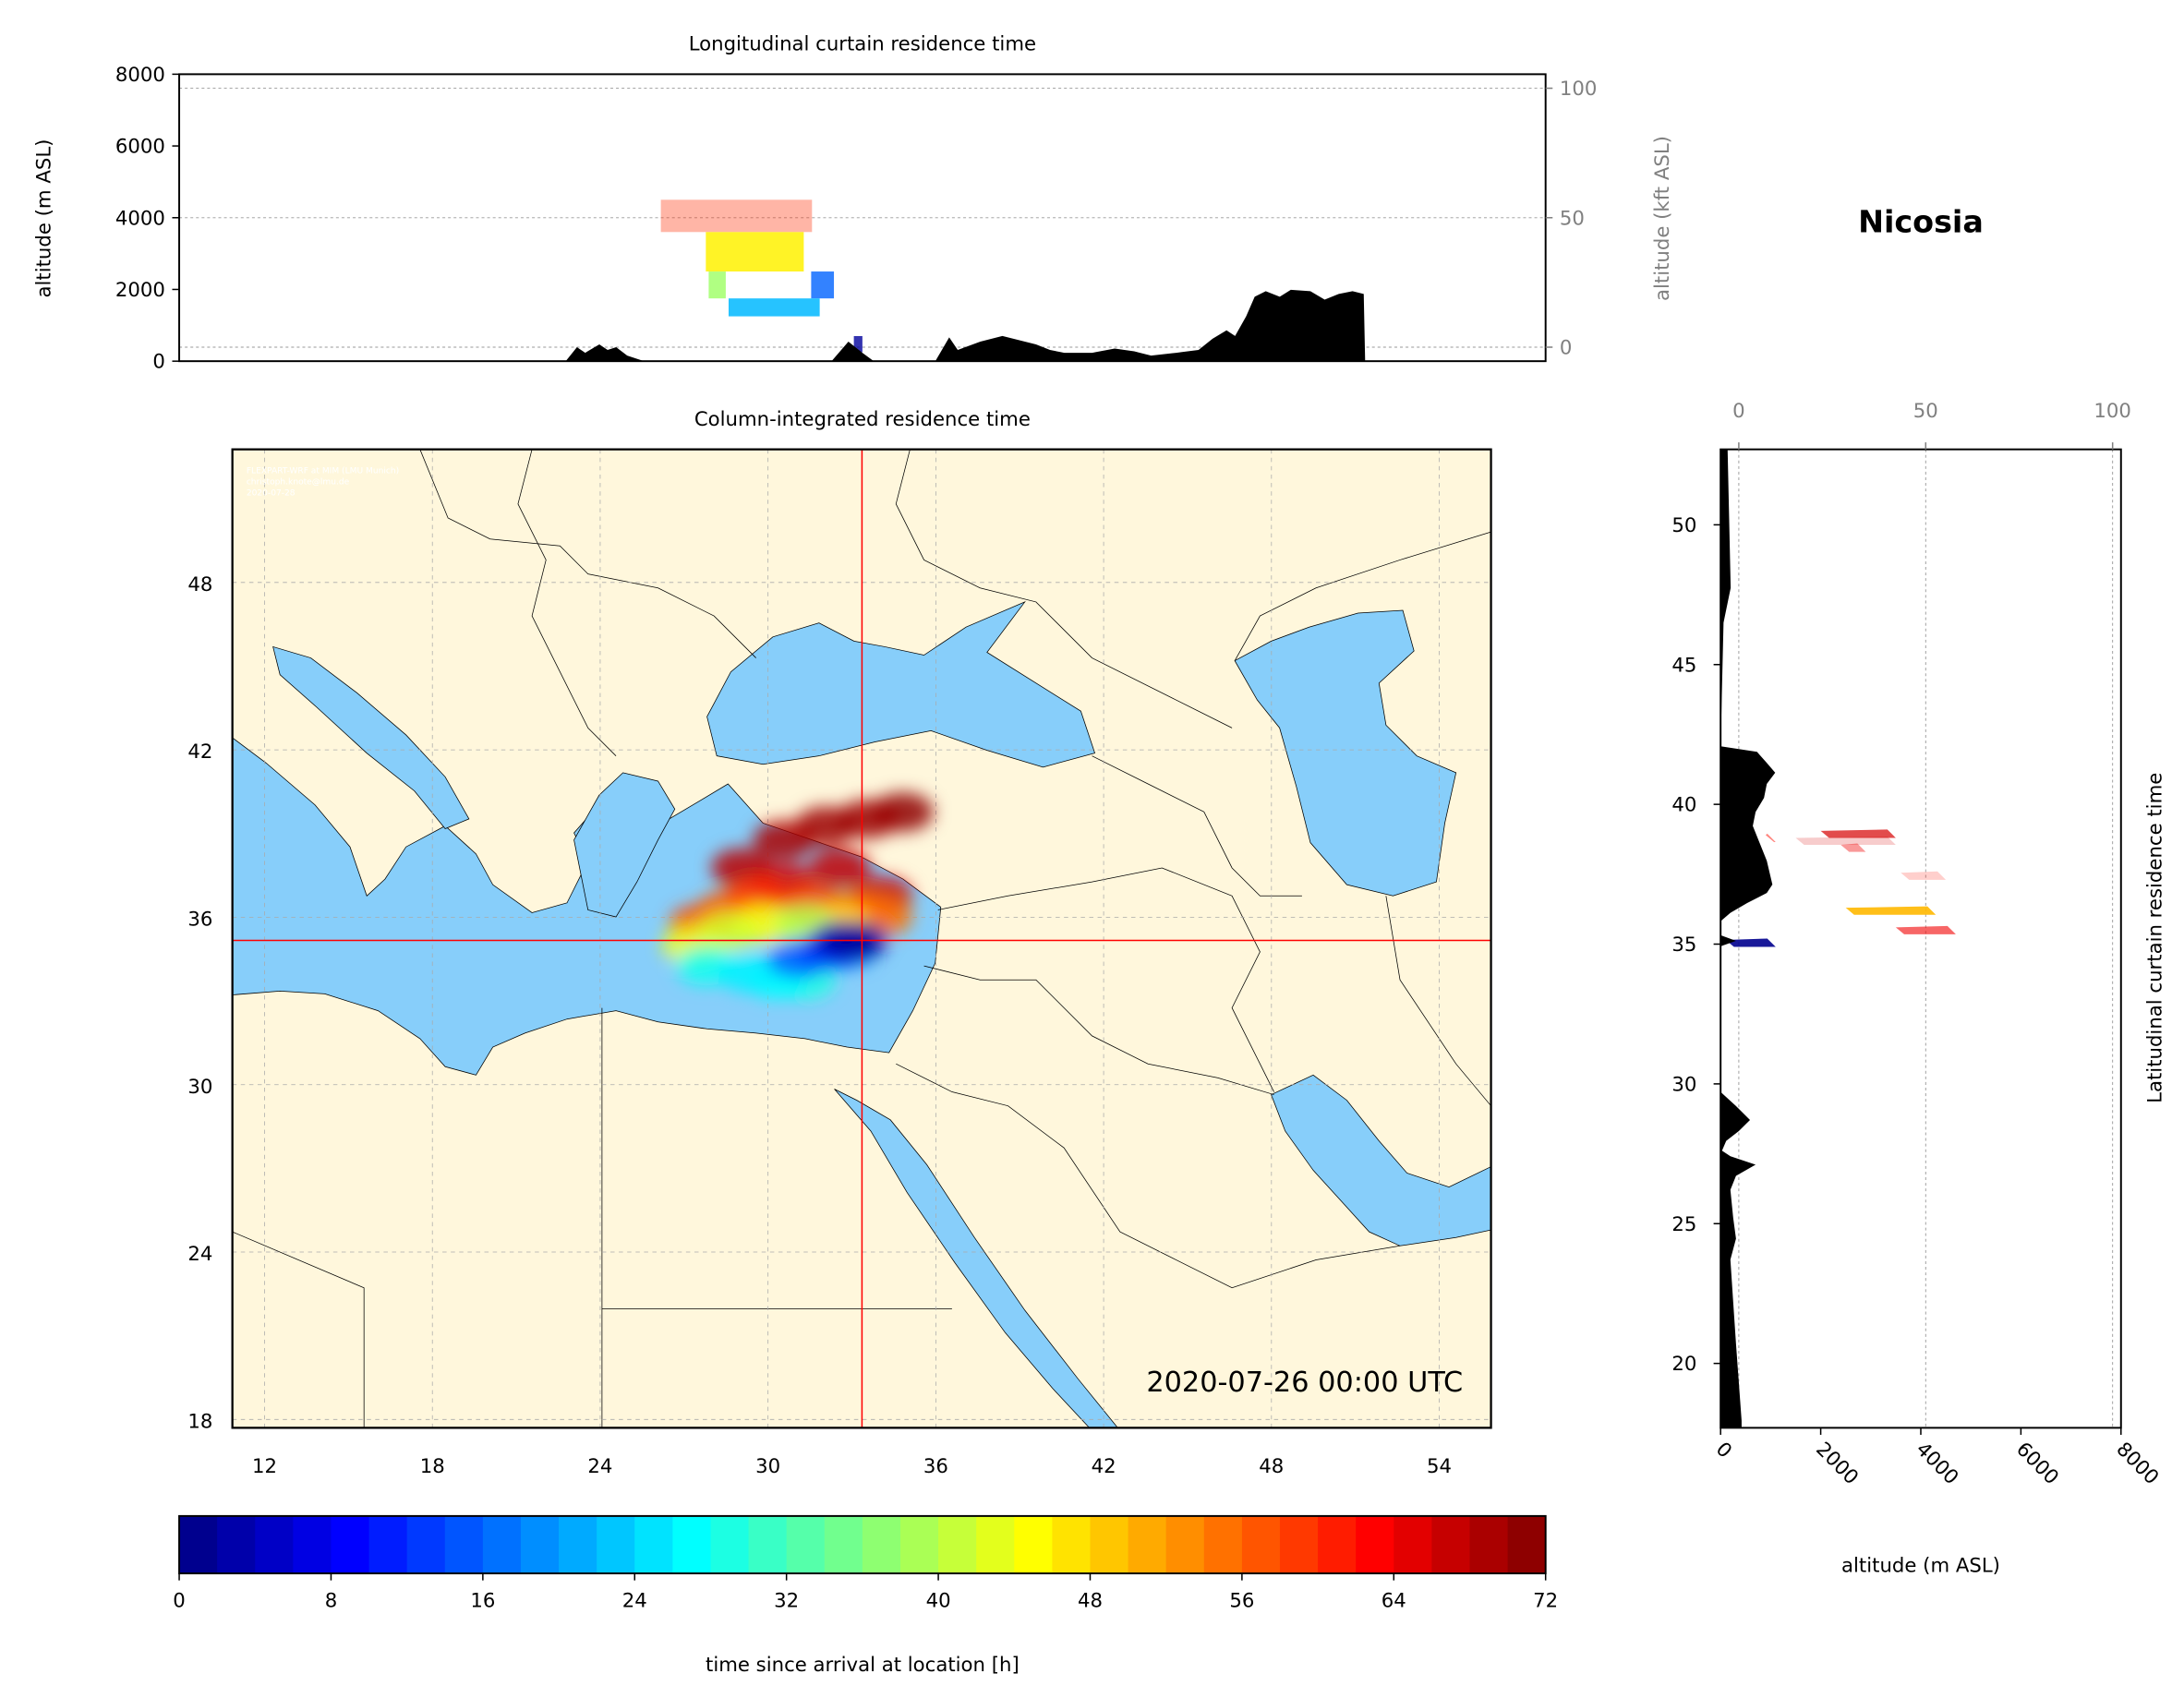 The height and width of the screenshot is (1698, 2184). Describe the element at coordinates (482, 1600) in the screenshot. I see `tick-label: 16` at that location.